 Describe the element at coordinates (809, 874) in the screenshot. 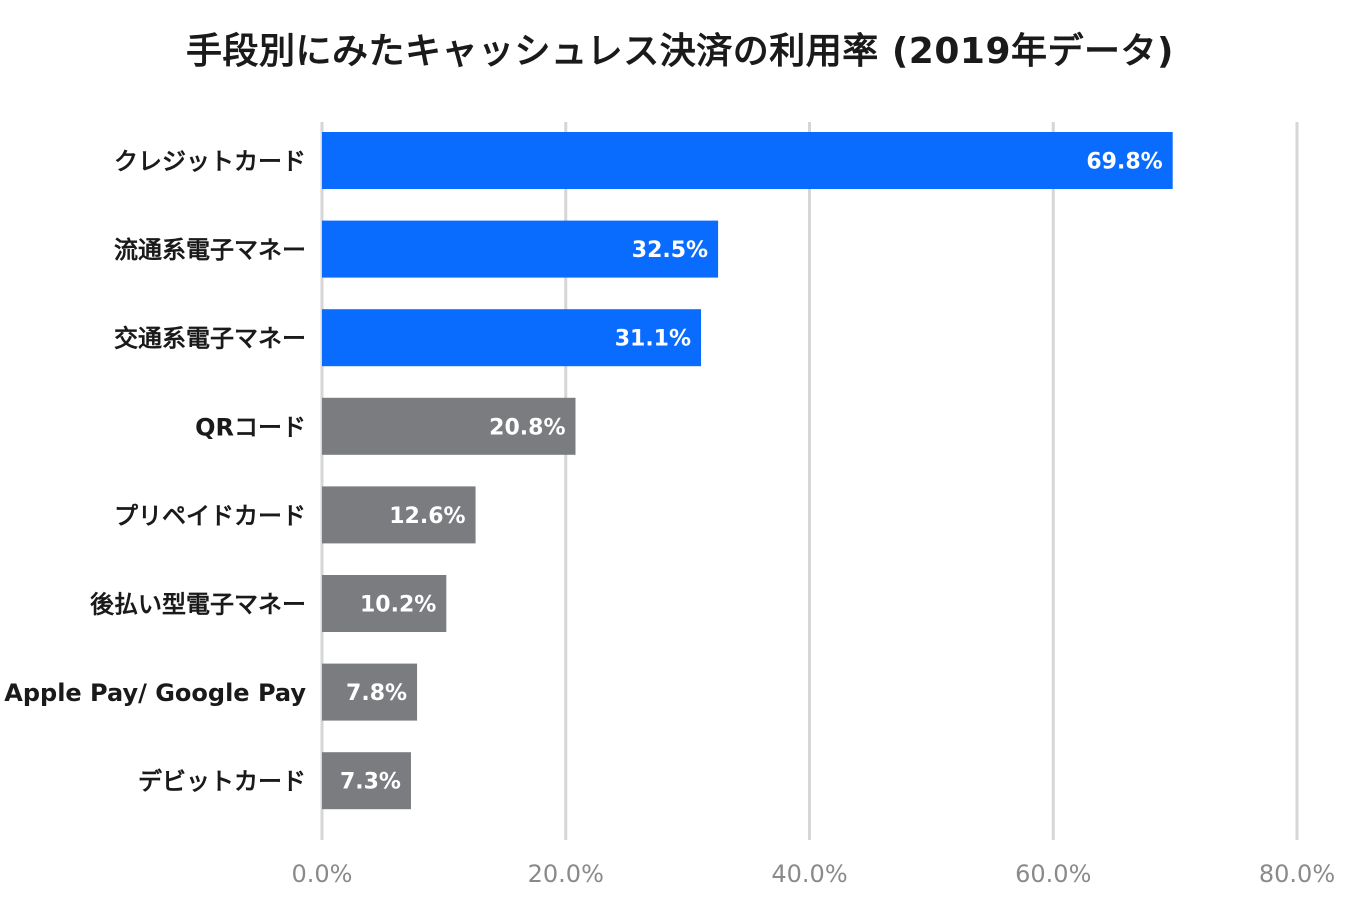

I see `x-tick-label: 40.0%` at that location.